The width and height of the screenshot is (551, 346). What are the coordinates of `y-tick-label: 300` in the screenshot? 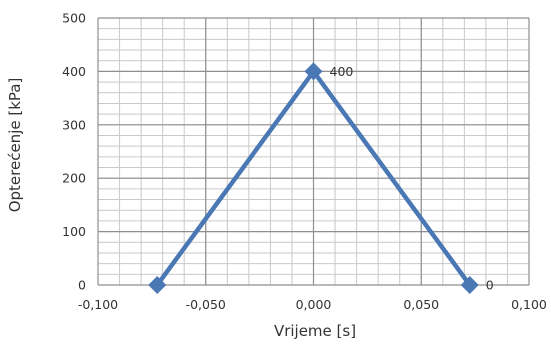 It's located at (74, 124).